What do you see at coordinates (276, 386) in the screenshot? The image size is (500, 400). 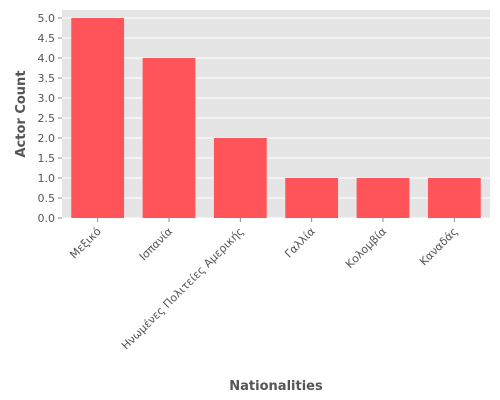 I see `x-axis-title: Nationalities` at bounding box center [276, 386].